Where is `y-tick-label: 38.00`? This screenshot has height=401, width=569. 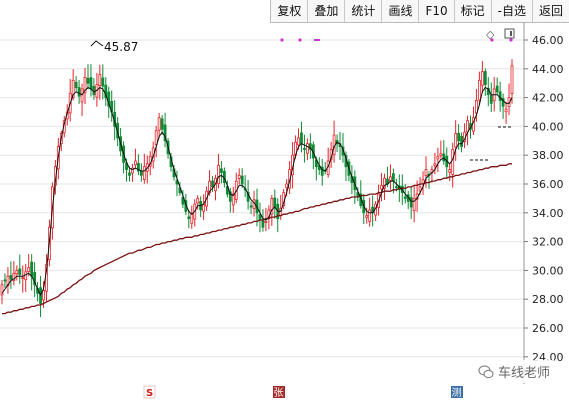 y-tick-label: 38.00 is located at coordinates (548, 155).